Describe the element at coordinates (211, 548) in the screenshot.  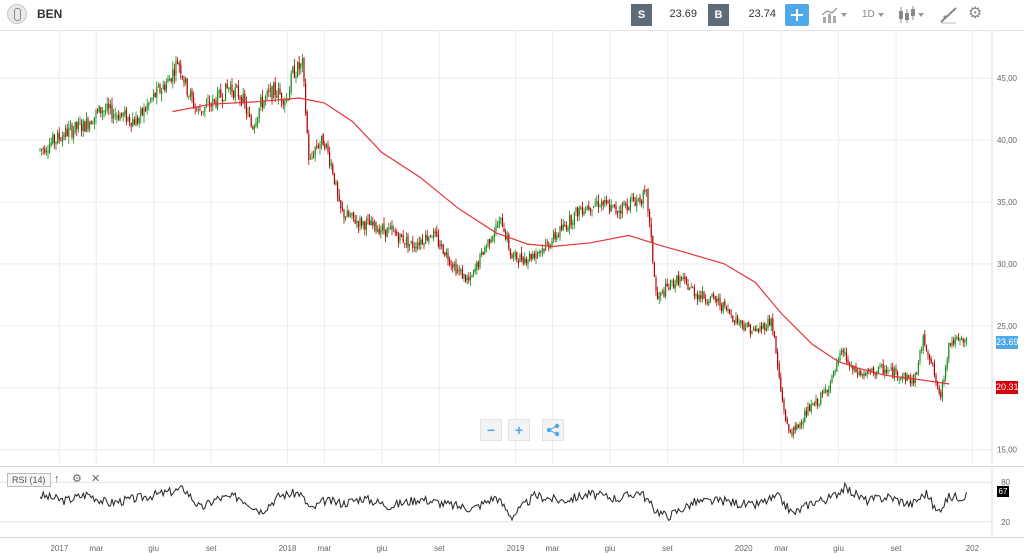
I see `x-tick-label-3: set` at that location.